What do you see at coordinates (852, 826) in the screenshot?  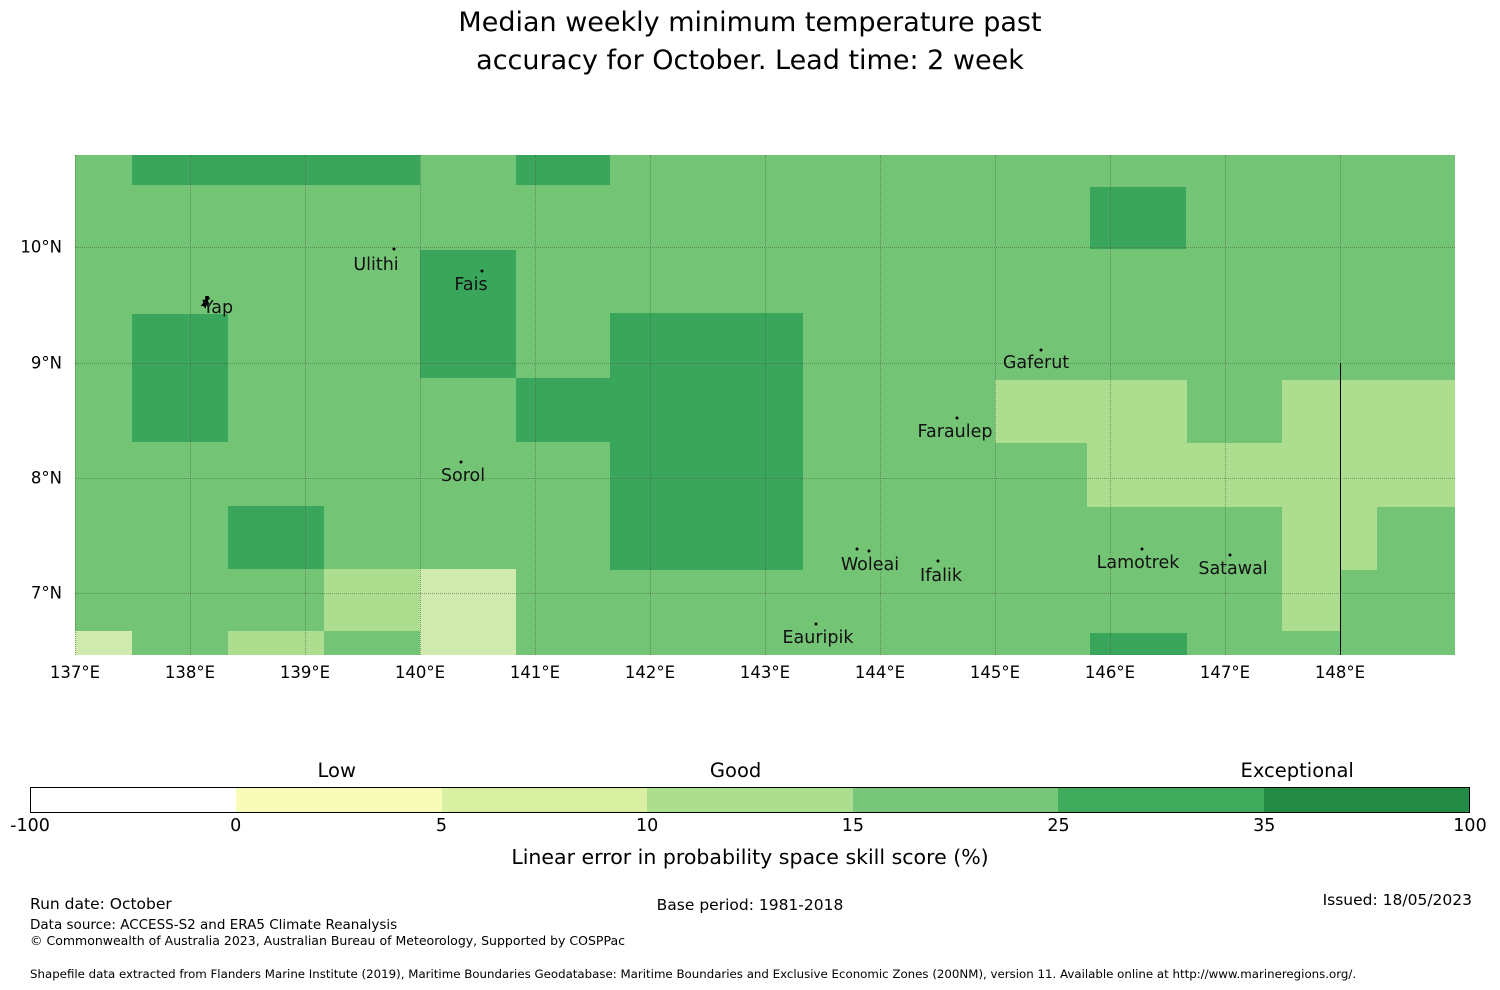 I see `colorbar-tick-label: 15` at bounding box center [852, 826].